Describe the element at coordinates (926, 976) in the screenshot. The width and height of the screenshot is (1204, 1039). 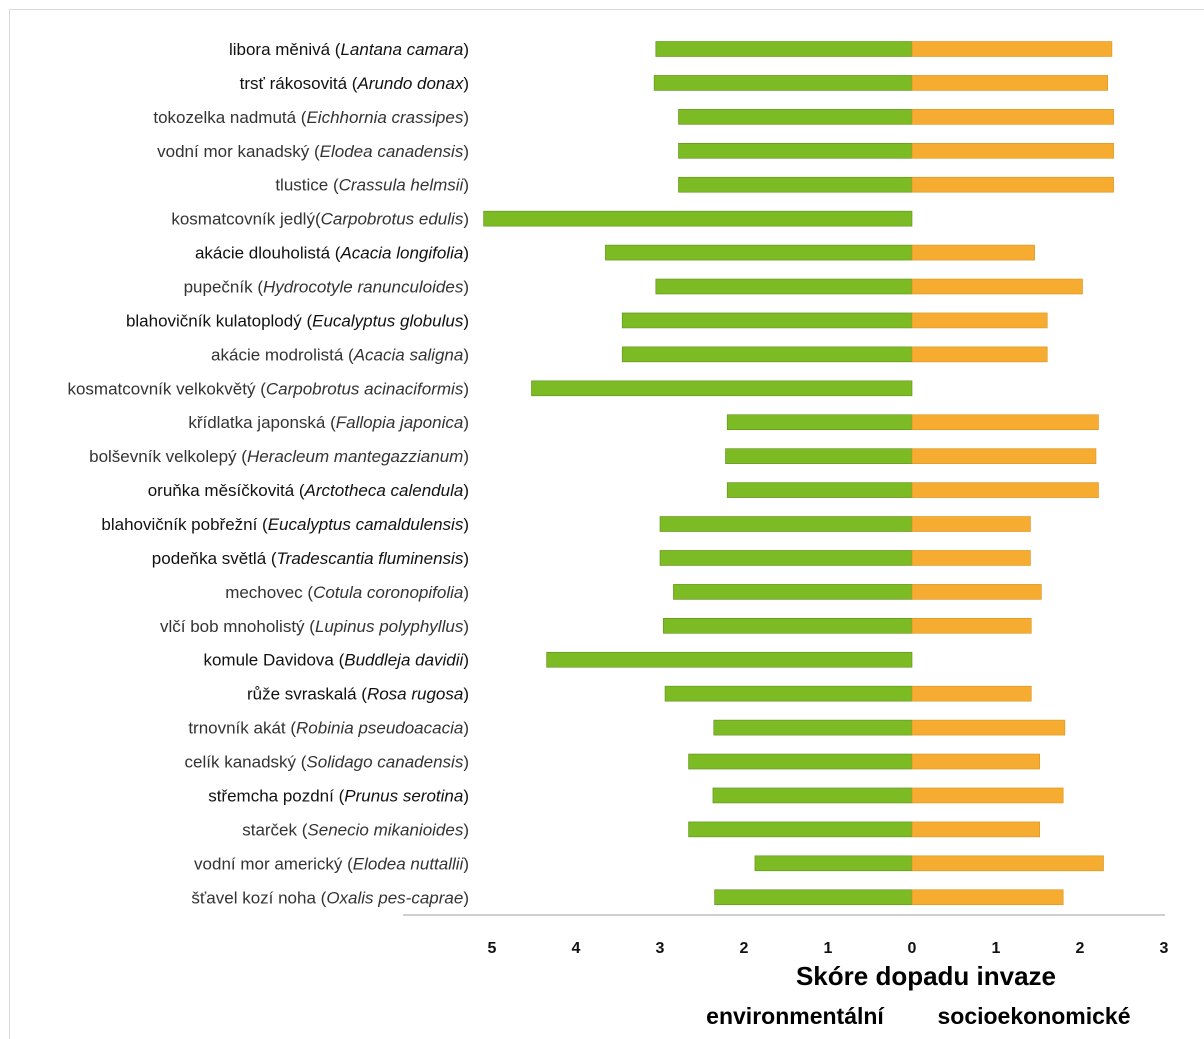
I see `x-axis-title: Skóre dopadu invaze` at that location.